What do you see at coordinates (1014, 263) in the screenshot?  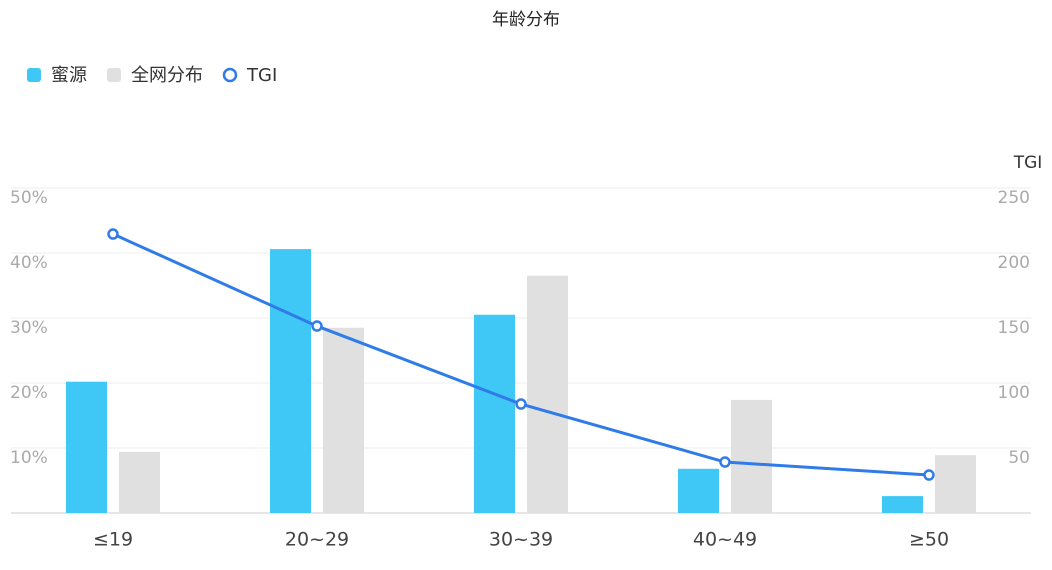 I see `y2-tick-label: 200` at bounding box center [1014, 263].